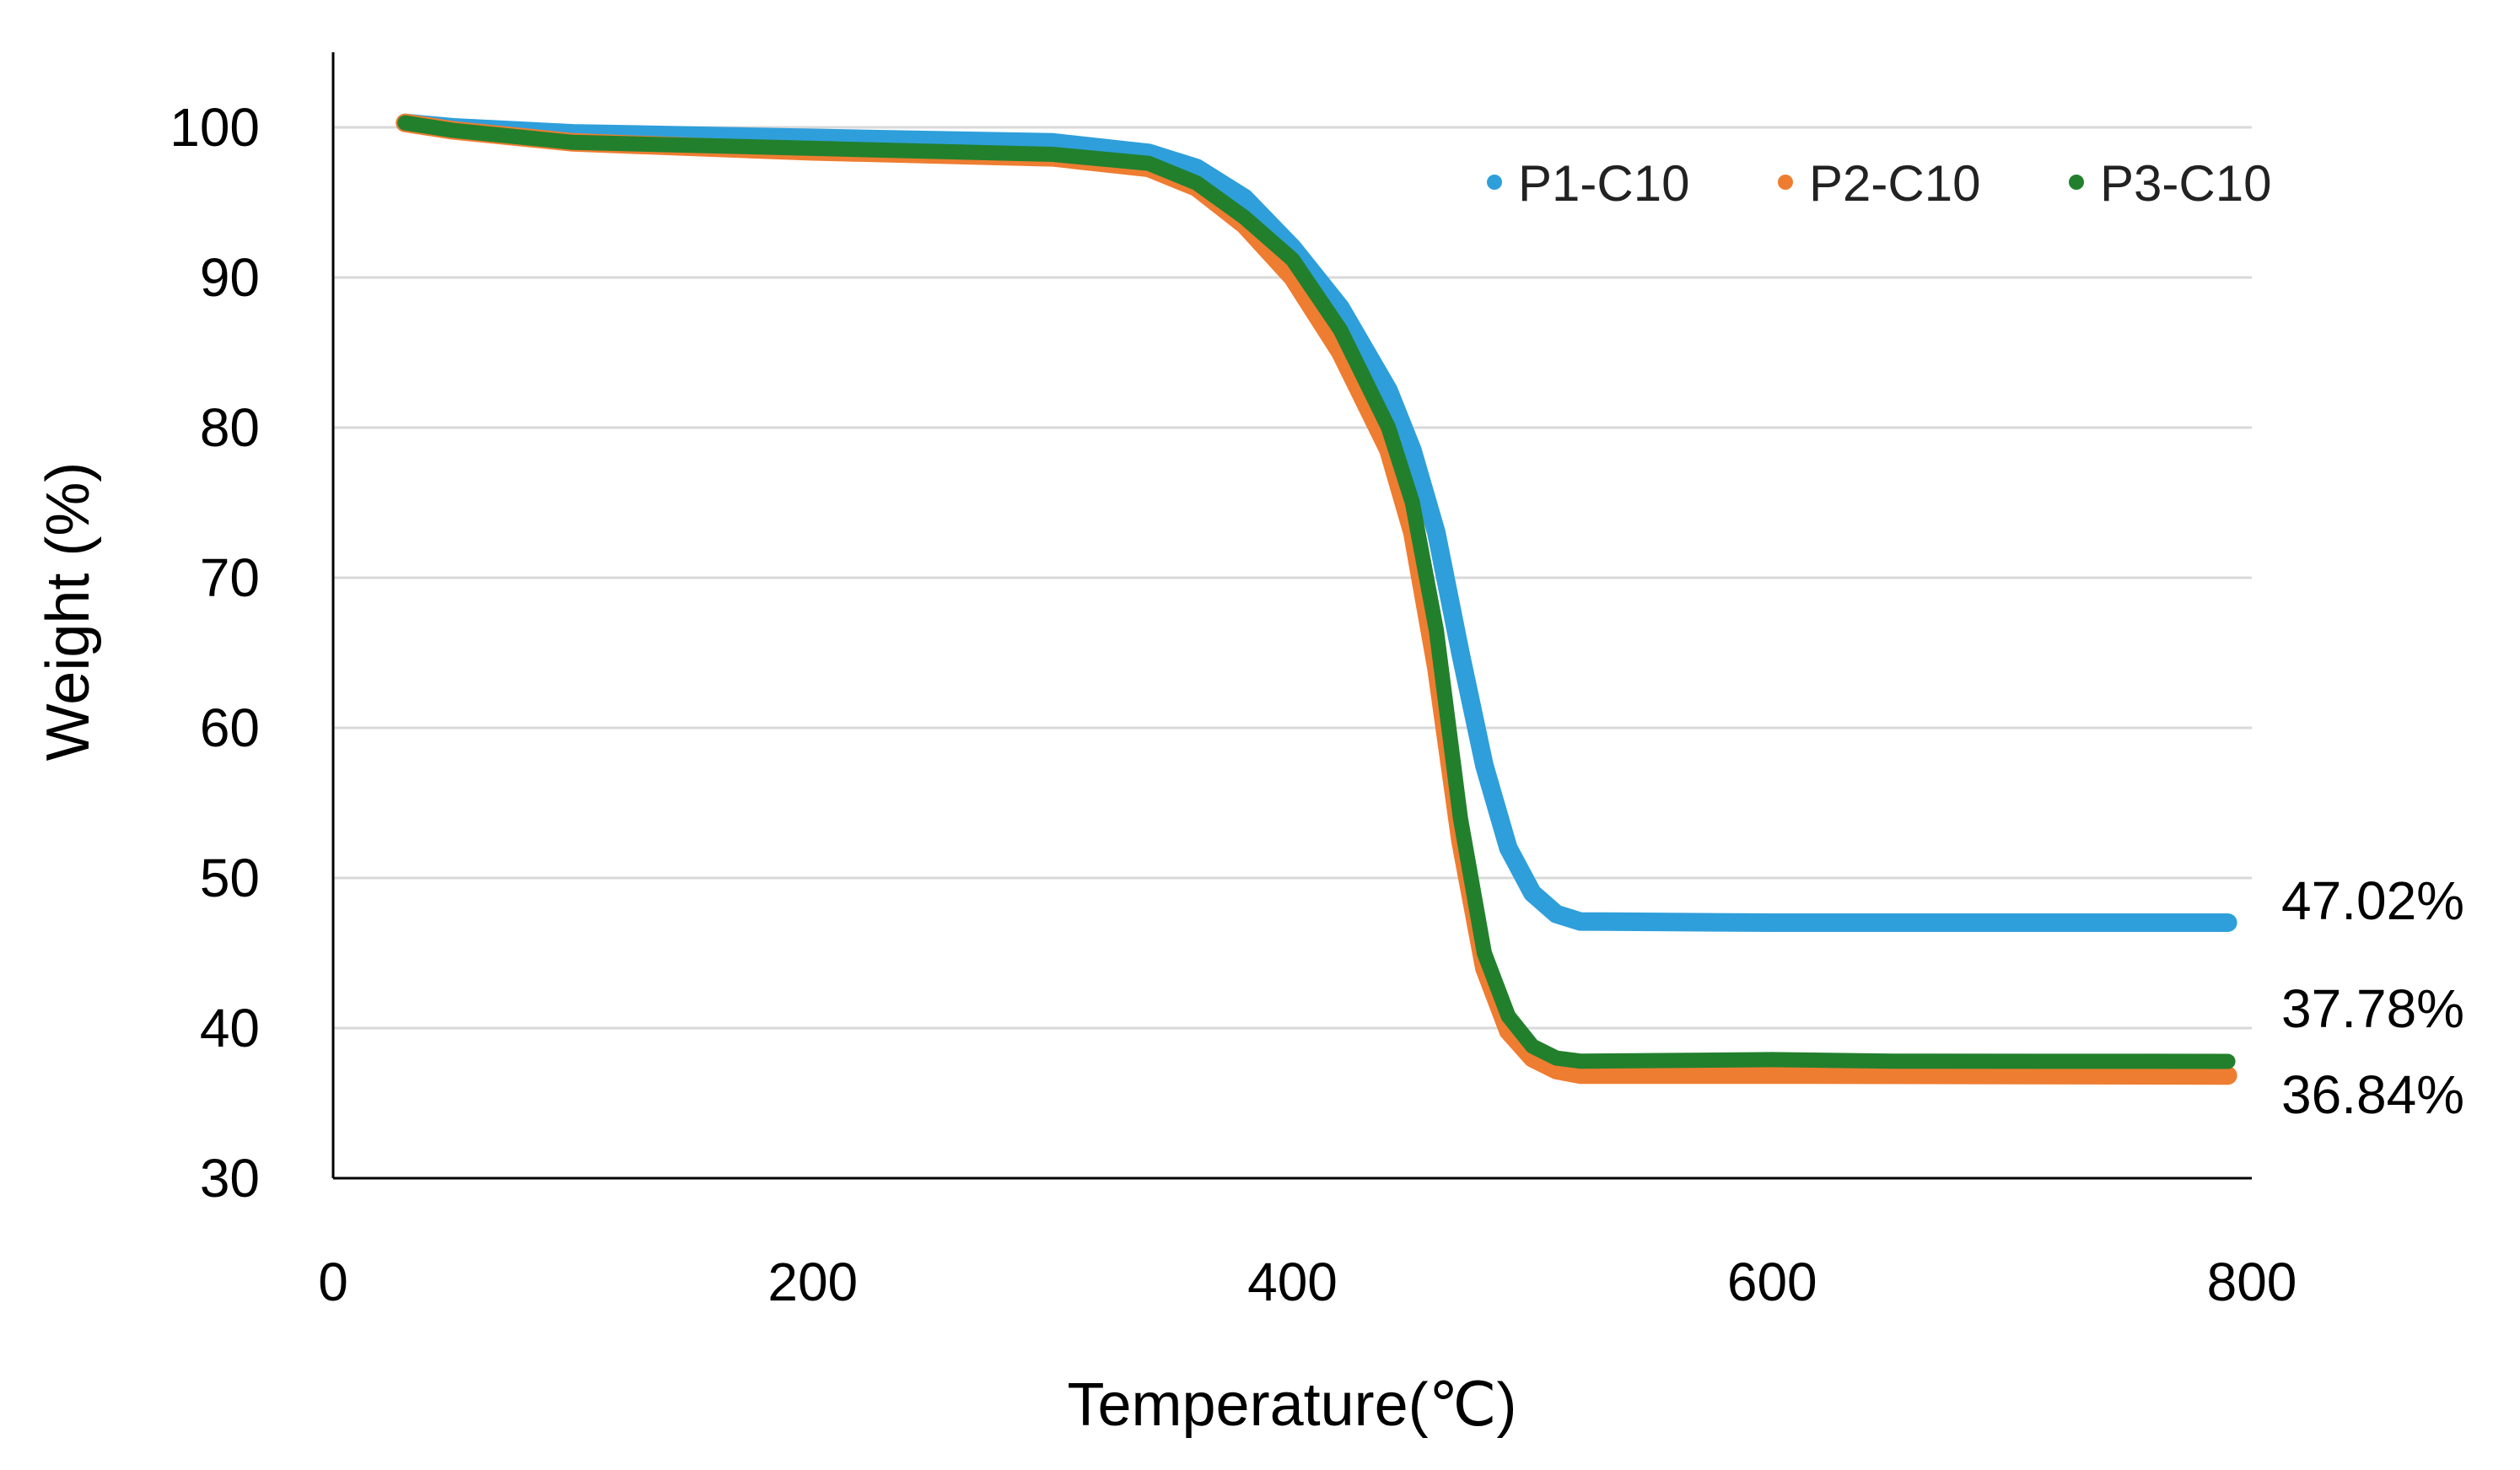  I want to click on end-label-p3-c10: 37.78%, so click(2372, 1009).